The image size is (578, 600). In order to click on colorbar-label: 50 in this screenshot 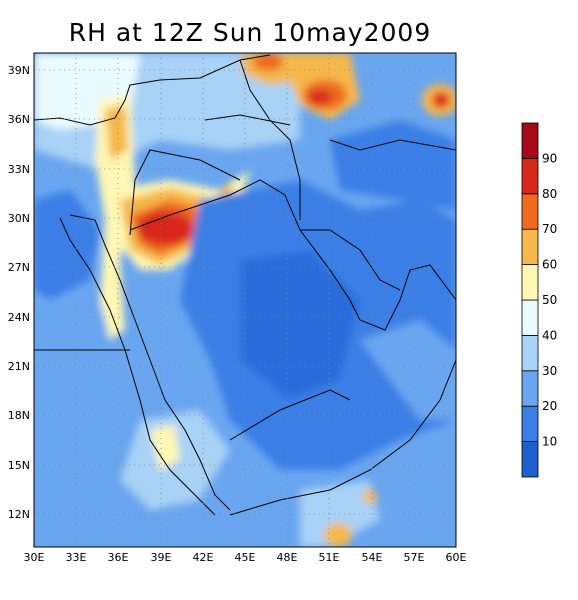, I will do `click(549, 300)`.